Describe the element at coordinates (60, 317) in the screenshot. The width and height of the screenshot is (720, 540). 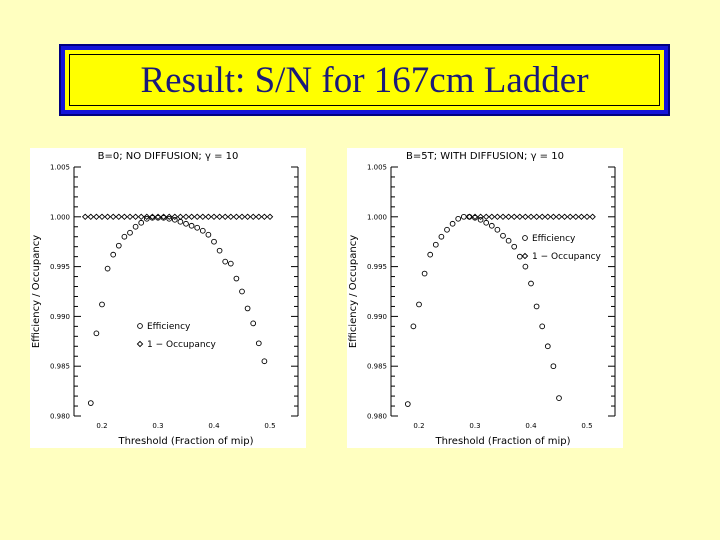
I see `y-tick-label: 0.990` at that location.